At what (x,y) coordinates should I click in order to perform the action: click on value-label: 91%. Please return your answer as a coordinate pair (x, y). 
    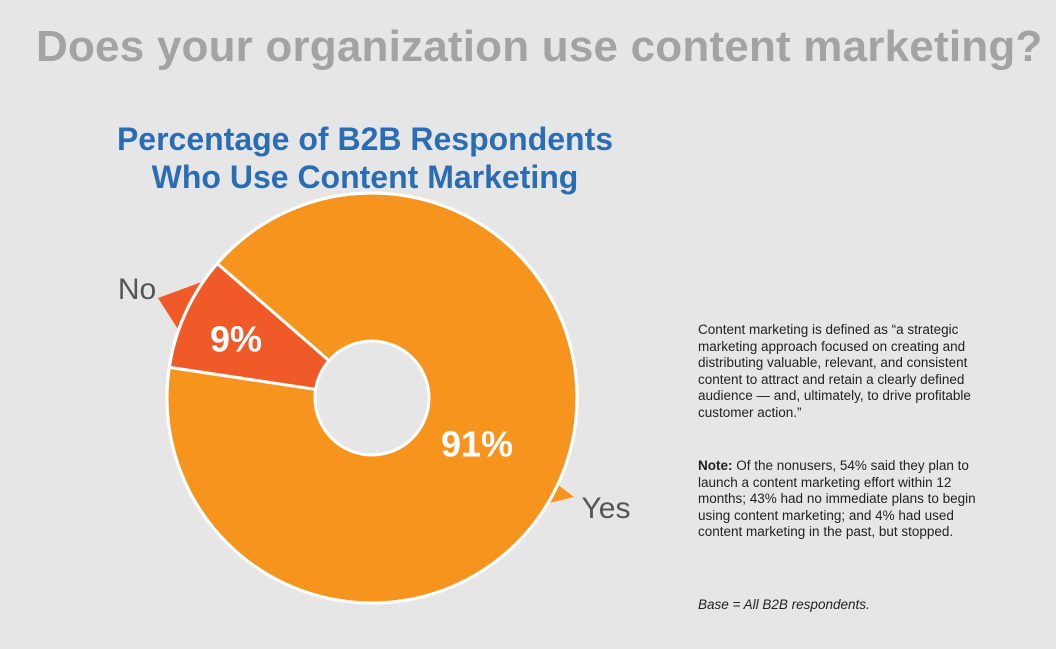
    Looking at the image, I should click on (477, 444).